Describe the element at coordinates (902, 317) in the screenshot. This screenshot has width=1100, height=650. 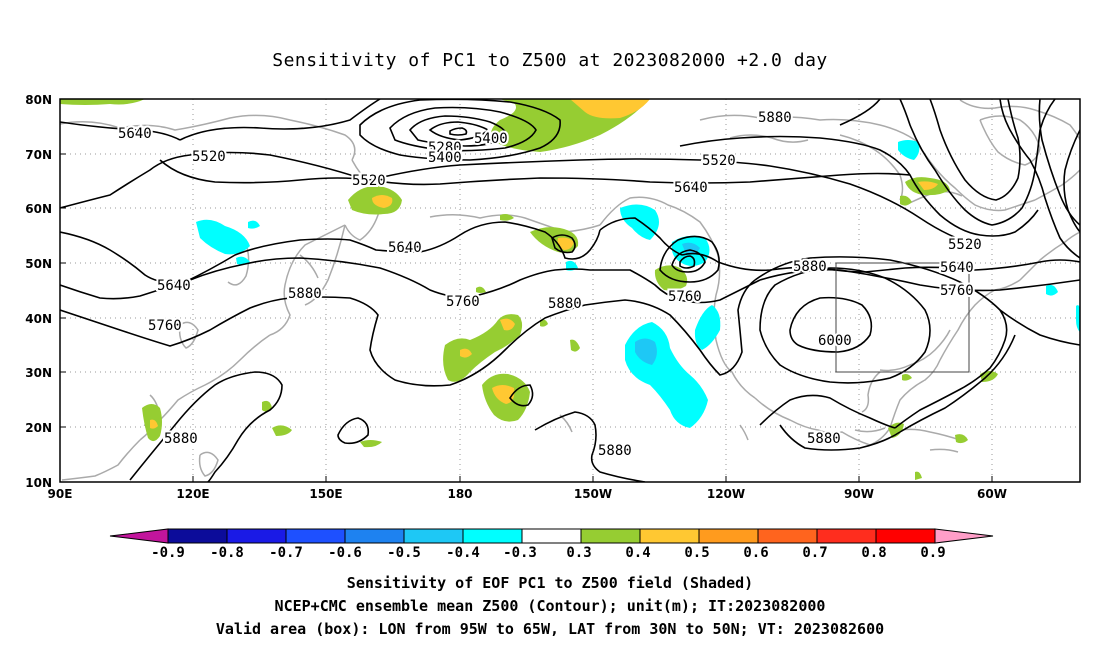
I see `valid-area-box` at that location.